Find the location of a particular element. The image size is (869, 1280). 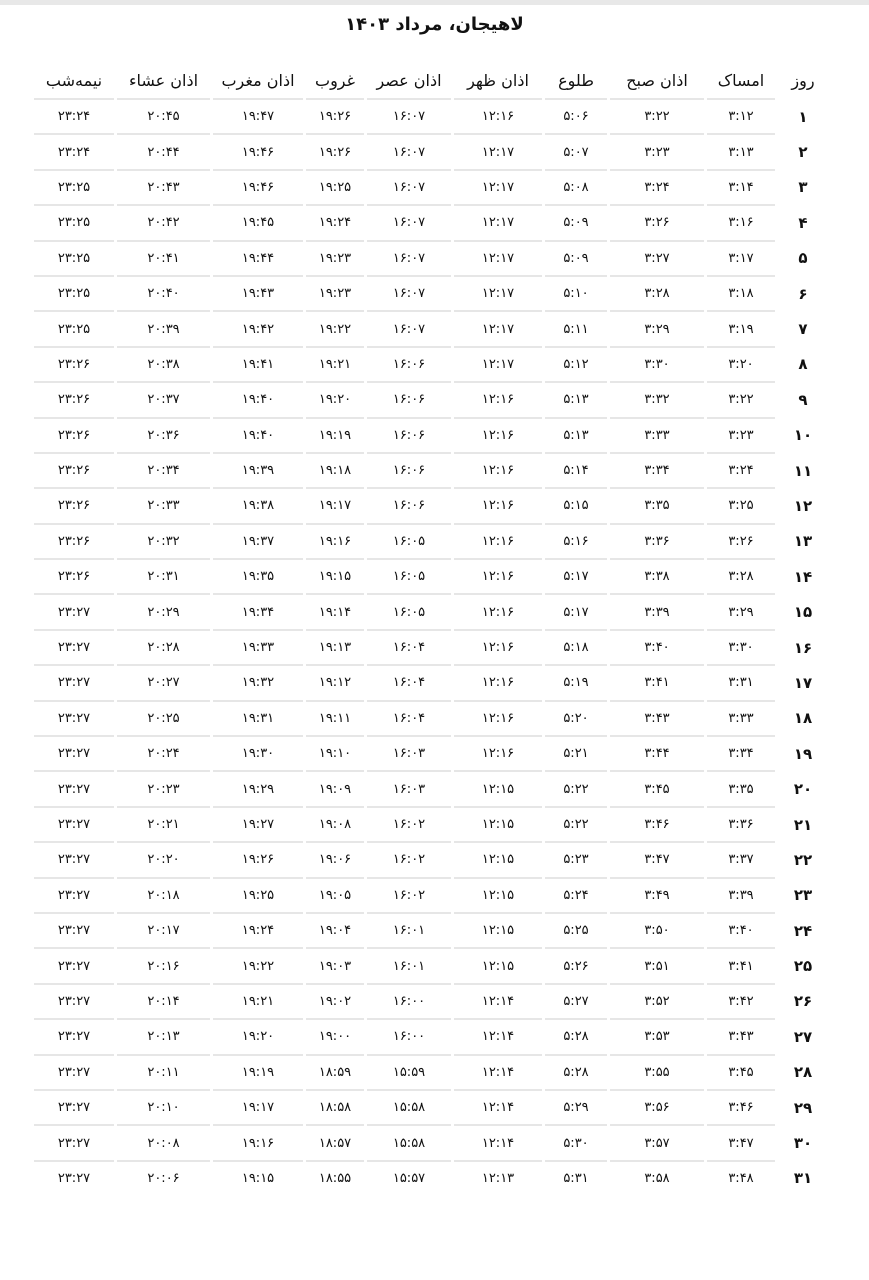

cell-sunset: ۱۹:۱۰ is located at coordinates (335, 752).